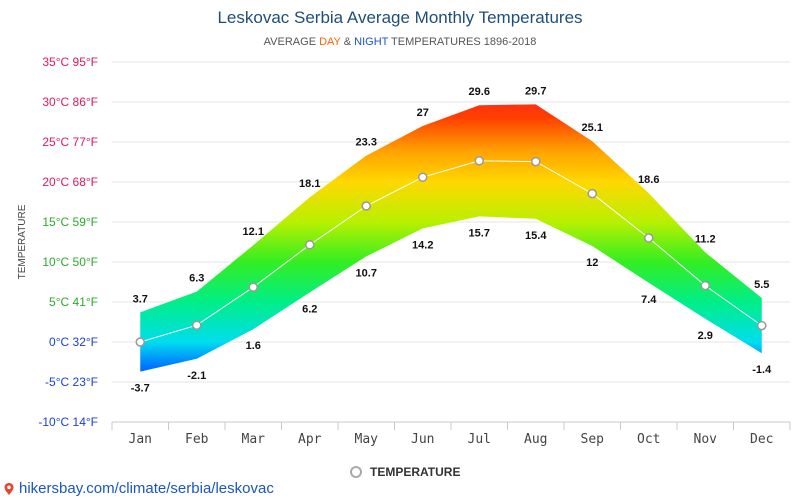  I want to click on y-tick-label: 5°C 41°F, so click(73, 302).